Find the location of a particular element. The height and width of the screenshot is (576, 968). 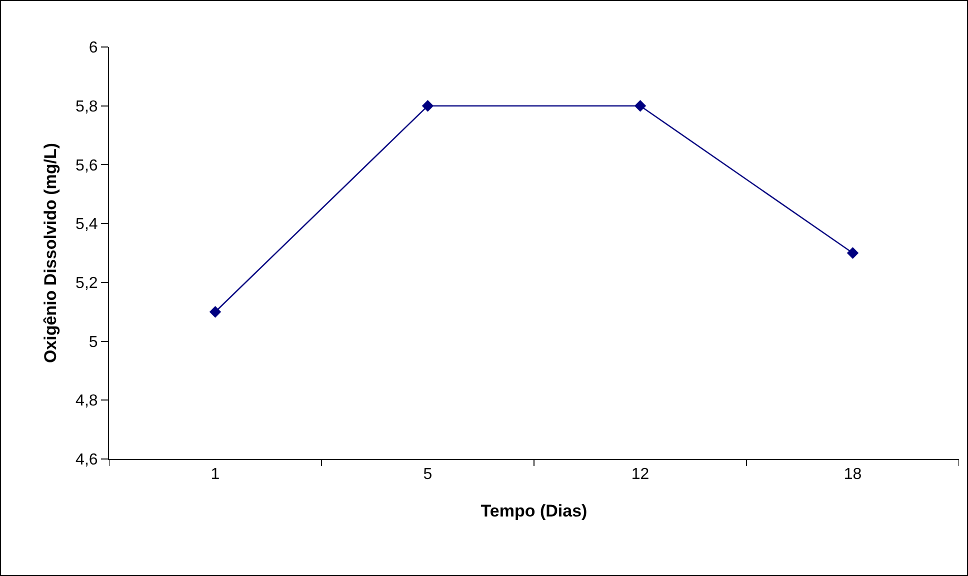

x-axis-title: Tempo (Dias) is located at coordinates (534, 511).